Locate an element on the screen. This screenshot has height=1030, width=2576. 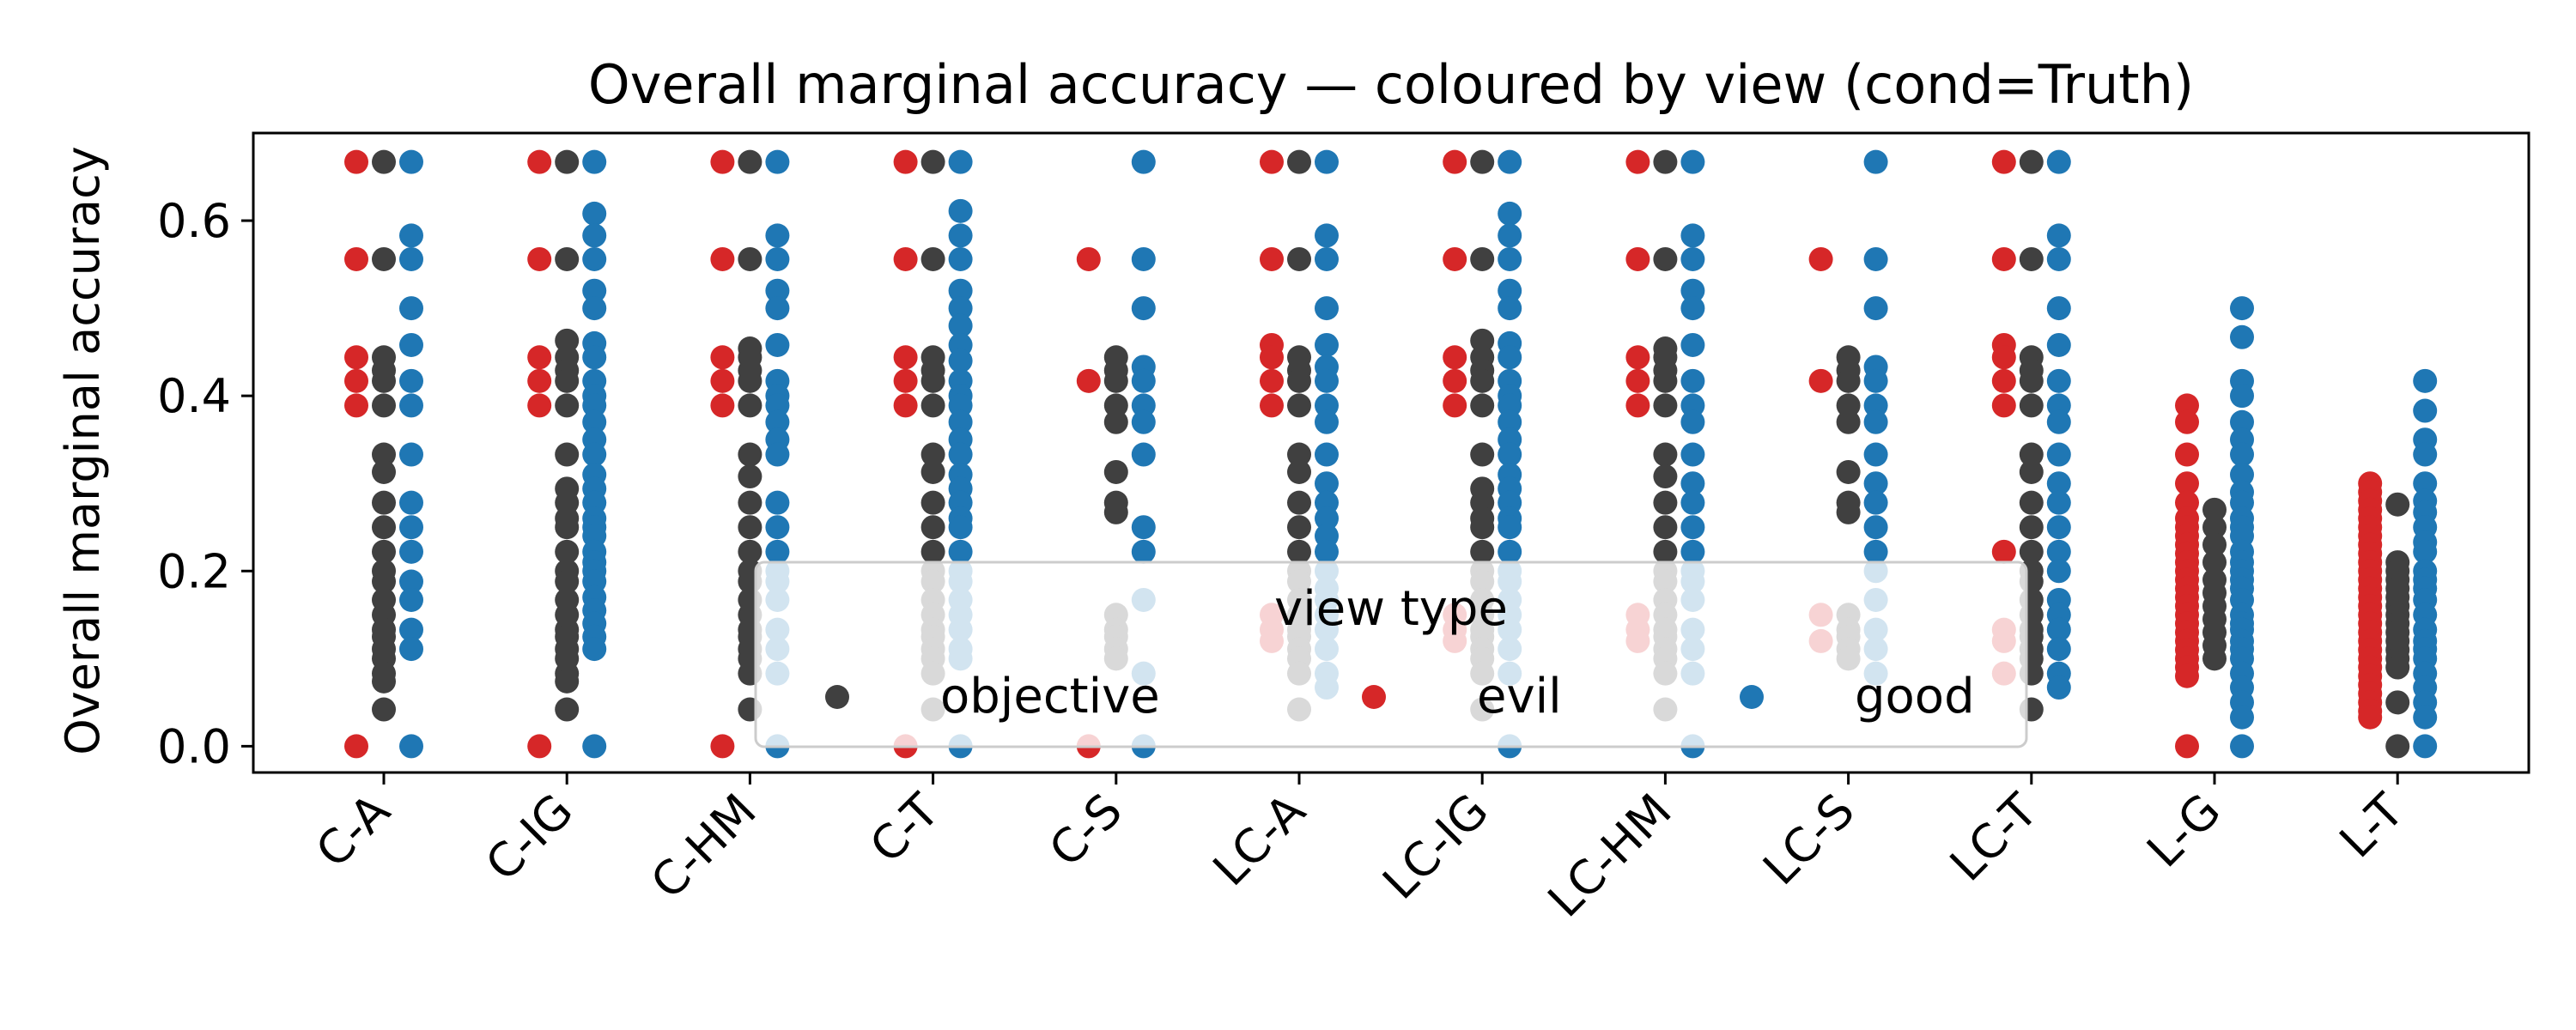
legend-label-evil: evil is located at coordinates (1519, 696).